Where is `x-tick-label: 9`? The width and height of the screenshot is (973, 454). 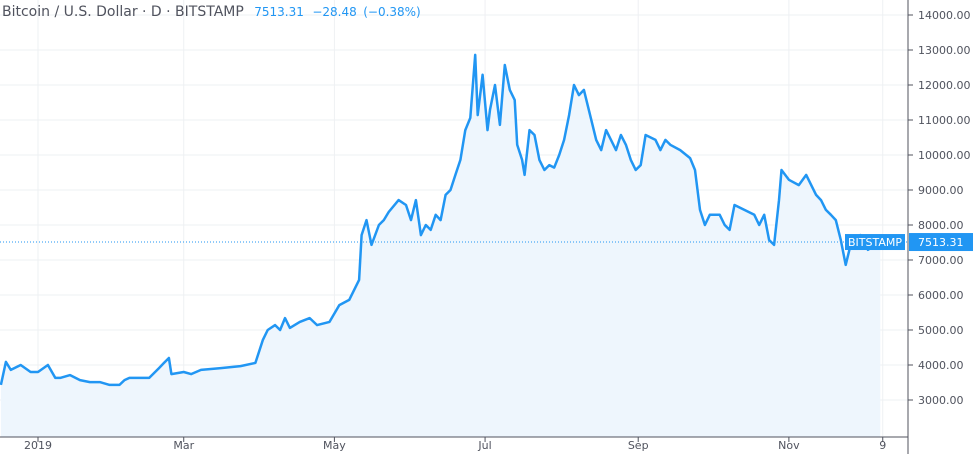
x-tick-label: 9 is located at coordinates (882, 445).